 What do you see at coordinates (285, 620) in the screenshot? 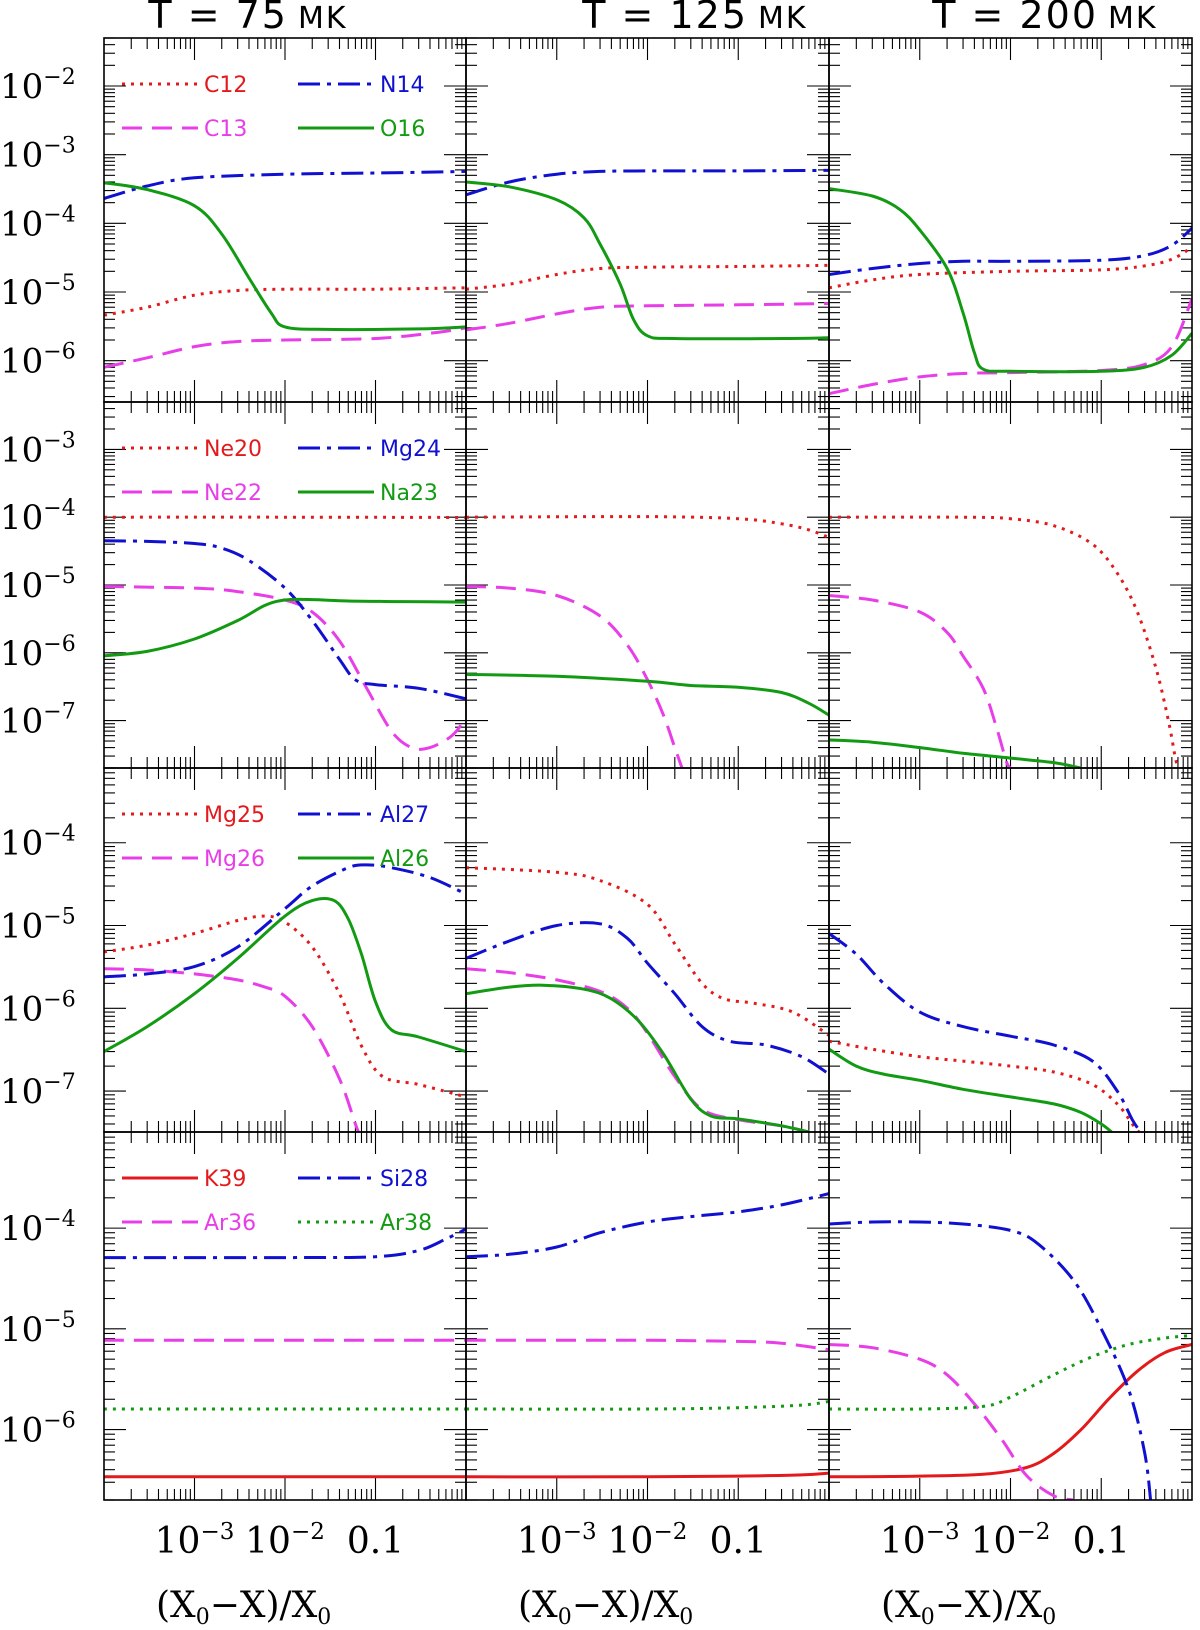
I see `series-line-mg24` at bounding box center [285, 620].